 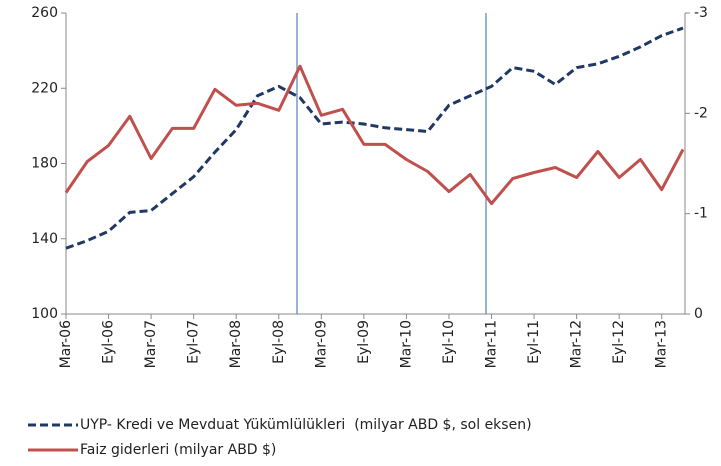 What do you see at coordinates (534, 342) in the screenshot?
I see `x-tick-label: Eyl-11` at bounding box center [534, 342].